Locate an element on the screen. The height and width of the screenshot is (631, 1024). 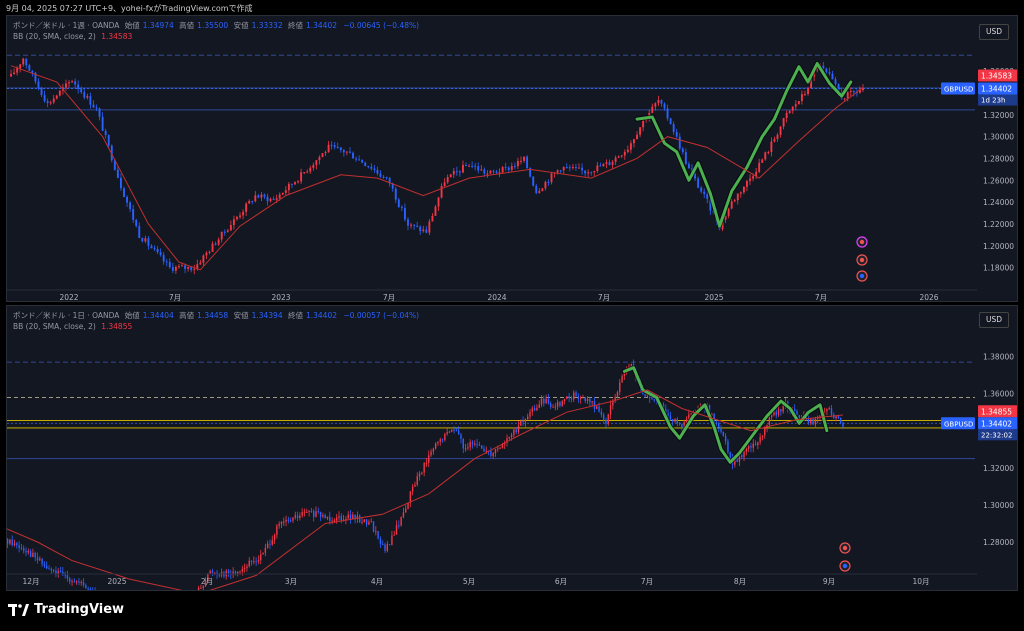
x-tick-label: 2025 is located at coordinates (116, 581).